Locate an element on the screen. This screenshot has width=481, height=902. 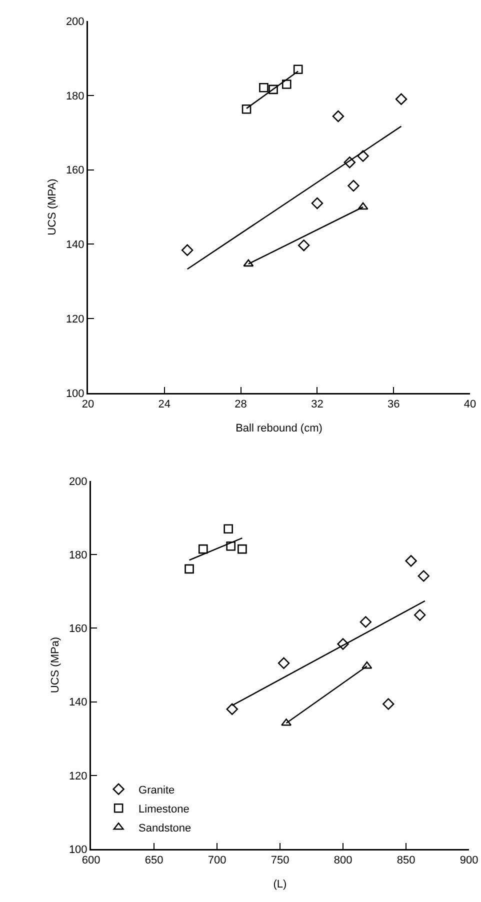
x-tick-label: 600 is located at coordinates (91, 860).